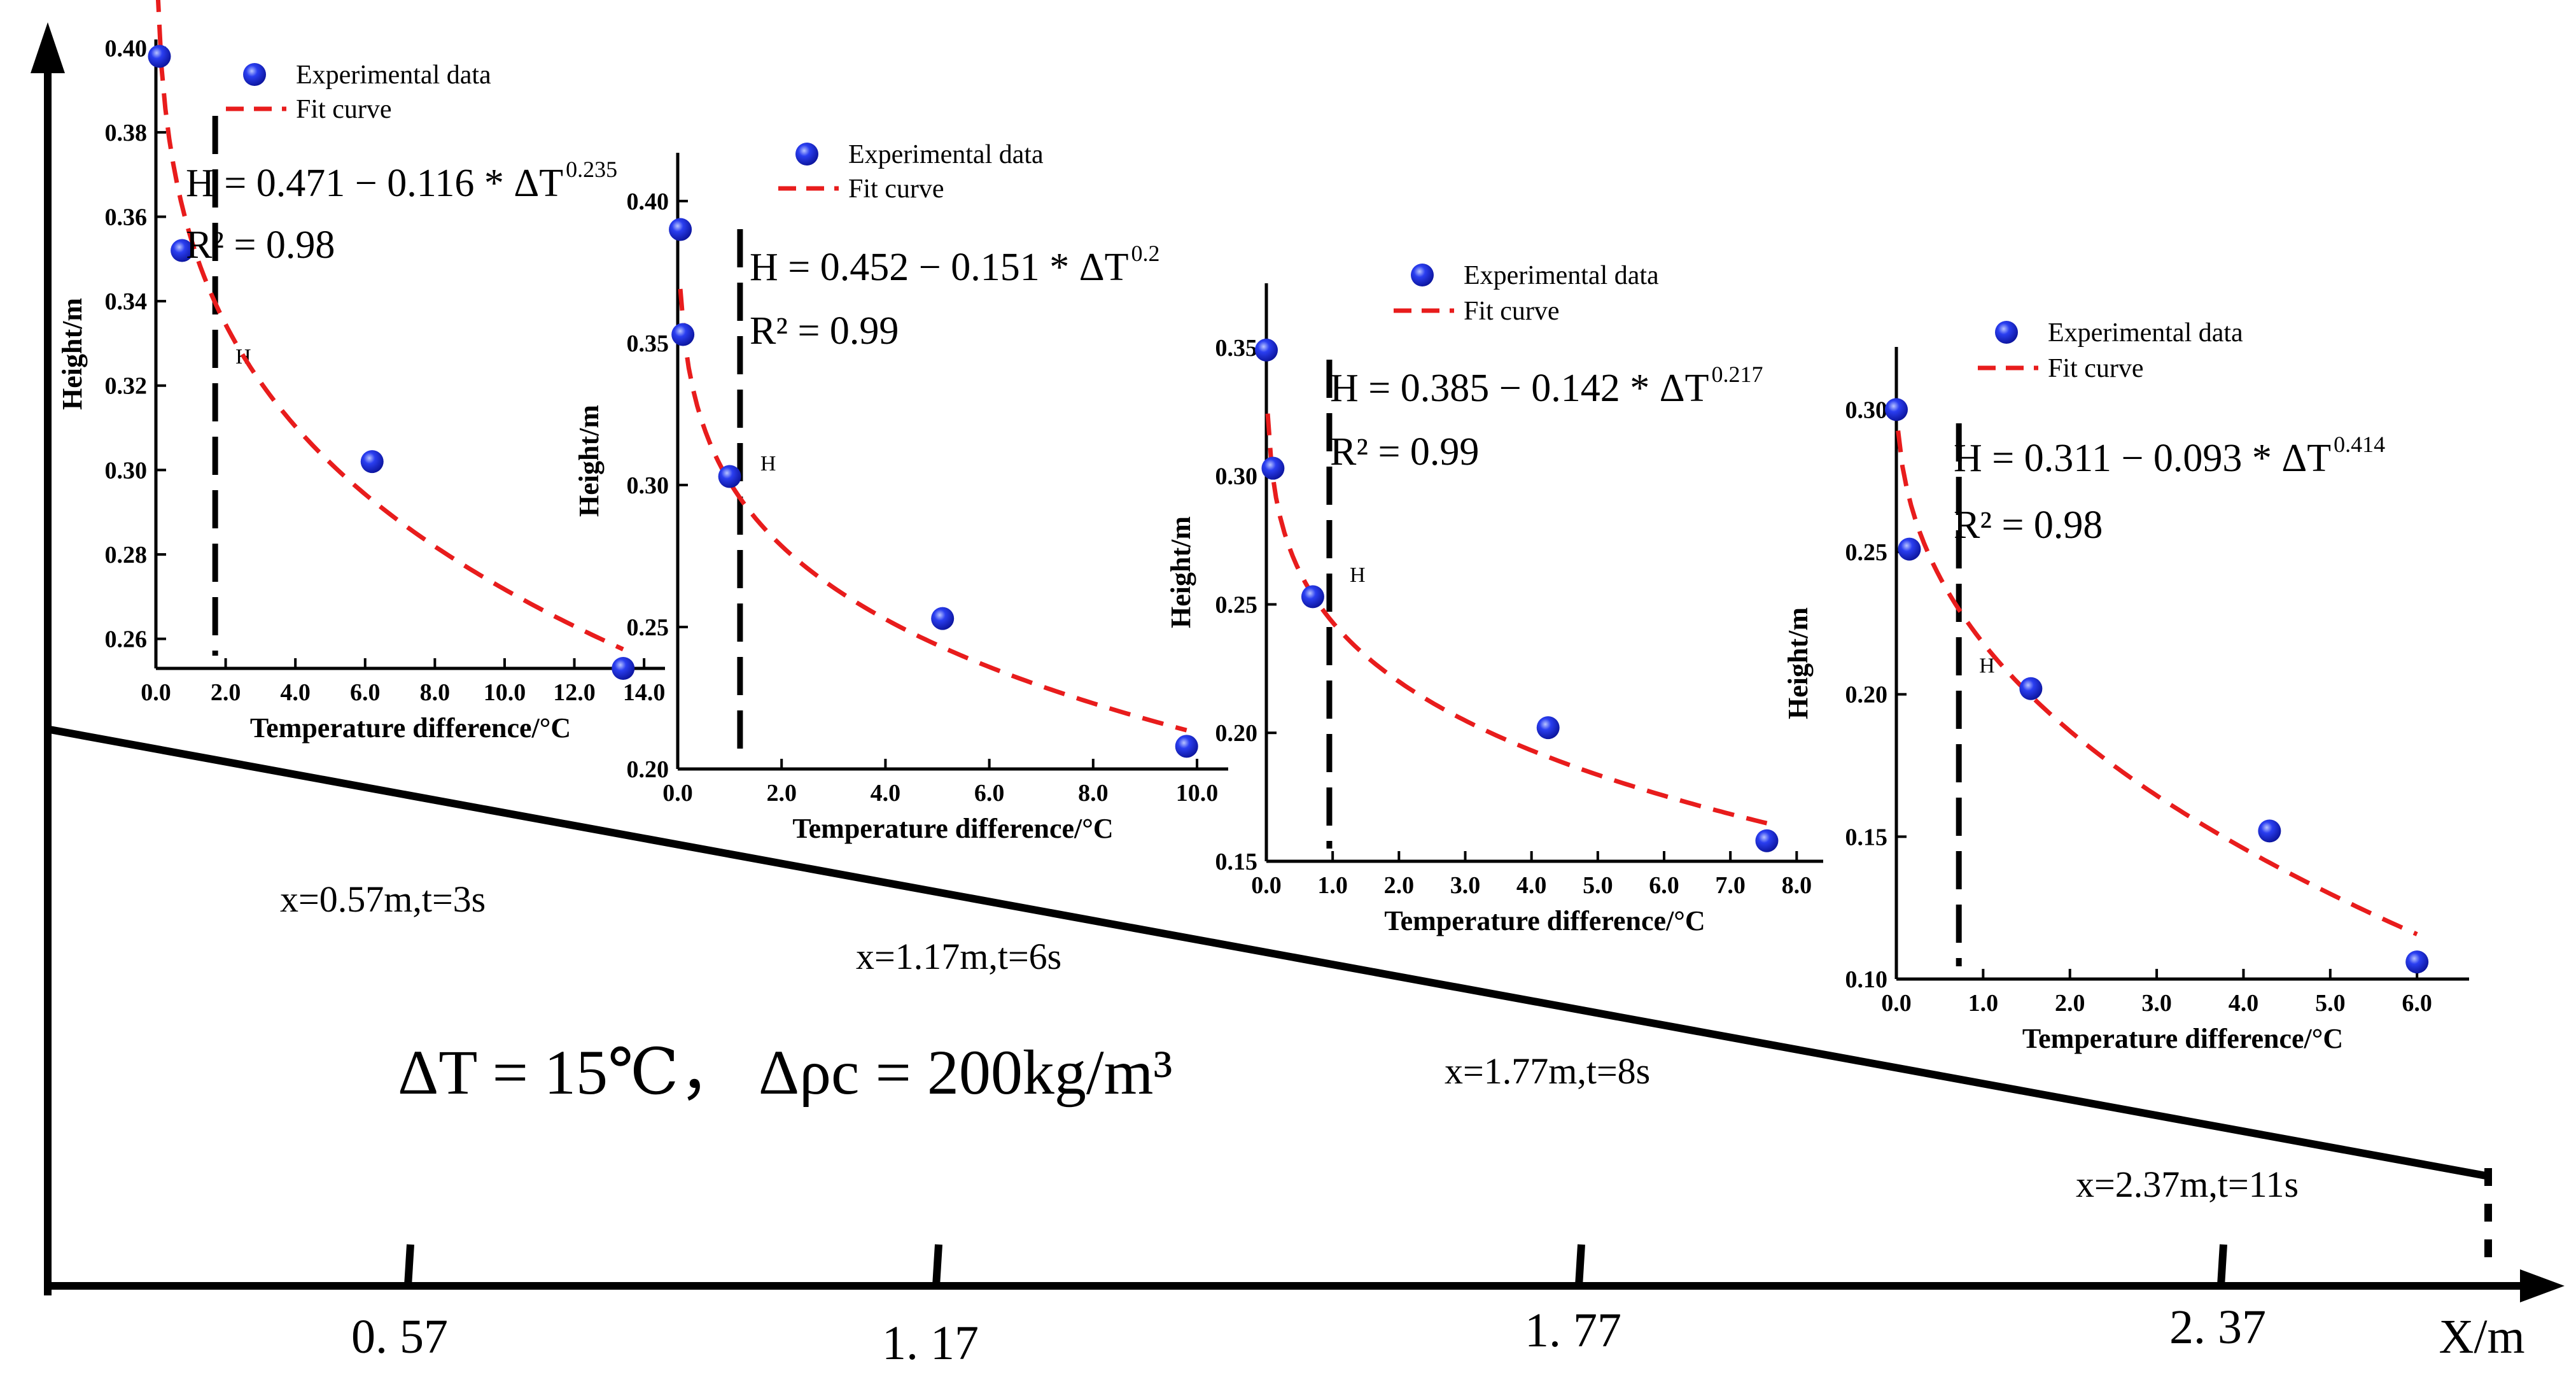 This screenshot has height=1382, width=2576. What do you see at coordinates (2142, 458) in the screenshot?
I see `fit-equation: H = 0.311 − 0.093 * ΔT` at bounding box center [2142, 458].